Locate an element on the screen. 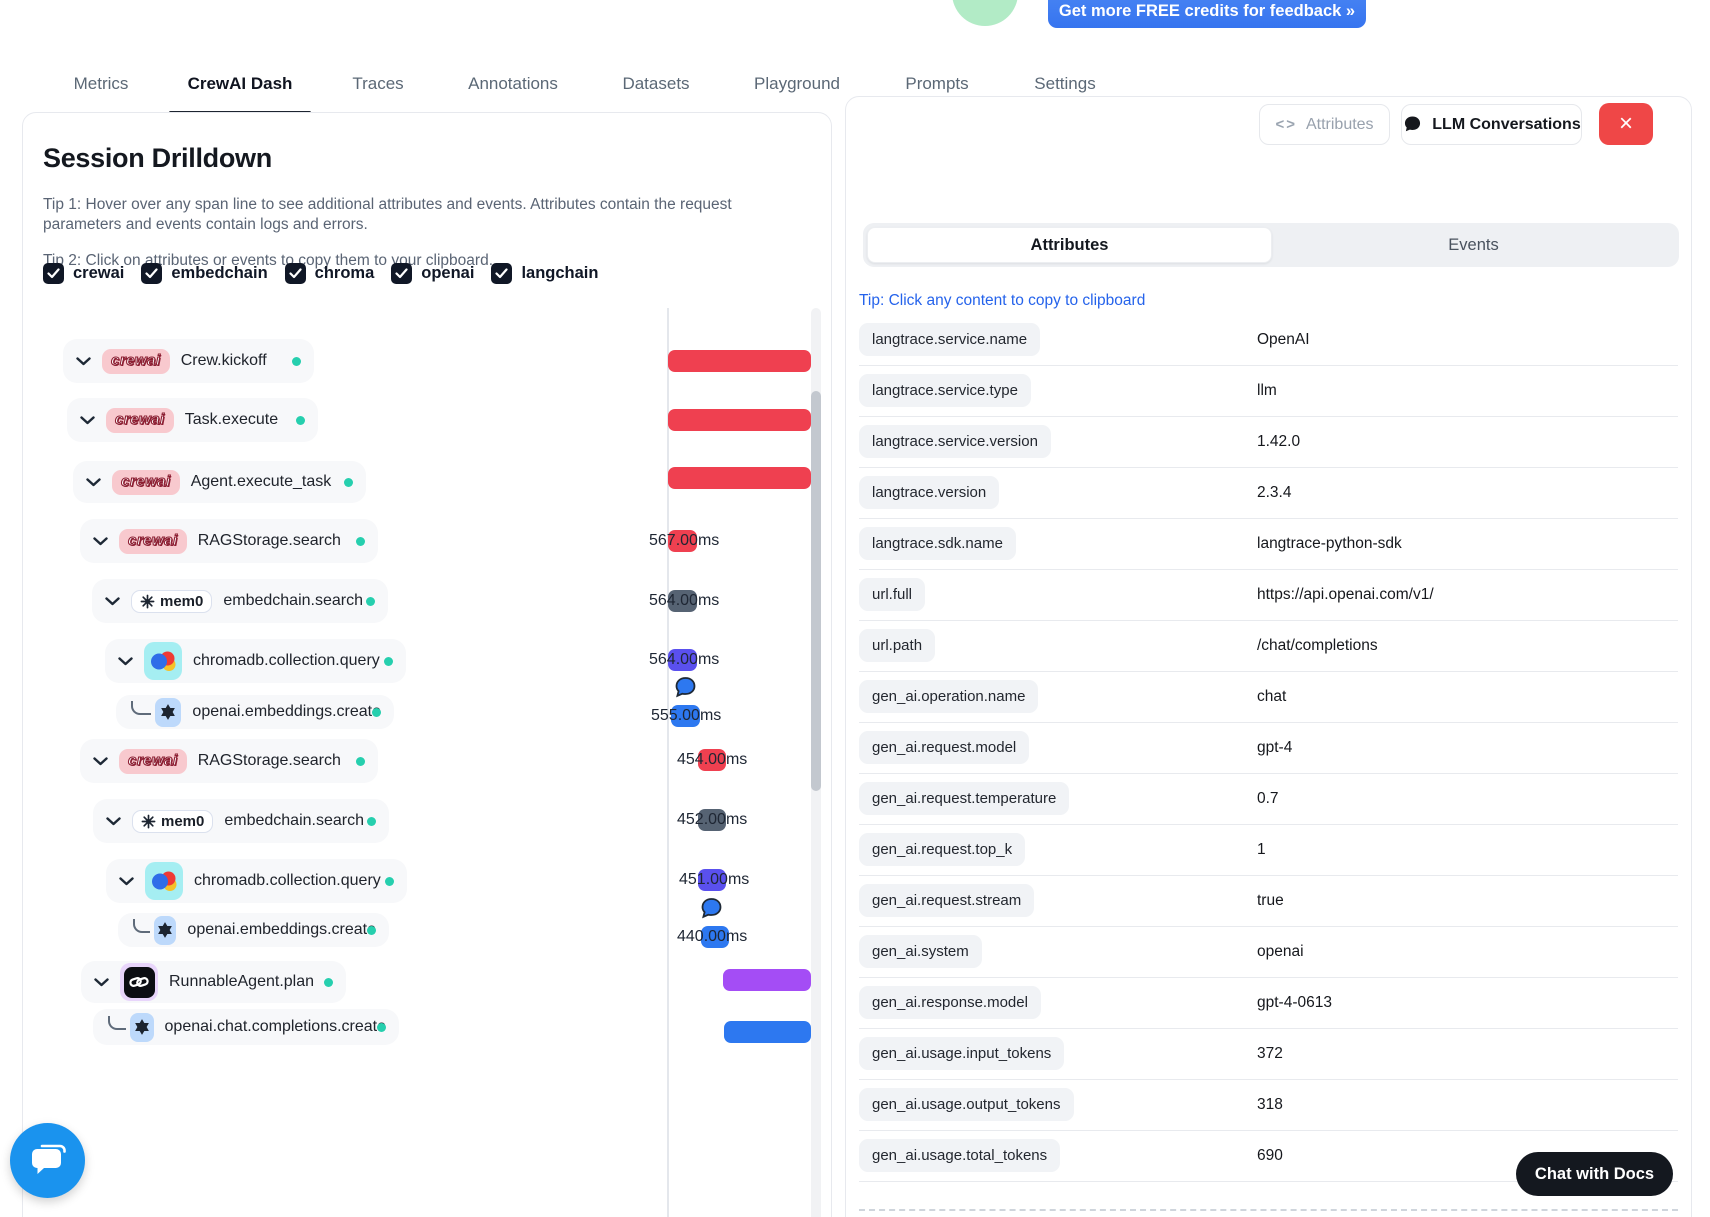 The width and height of the screenshot is (1710, 1217). nav-tab-prompts: Prompts is located at coordinates (937, 83).